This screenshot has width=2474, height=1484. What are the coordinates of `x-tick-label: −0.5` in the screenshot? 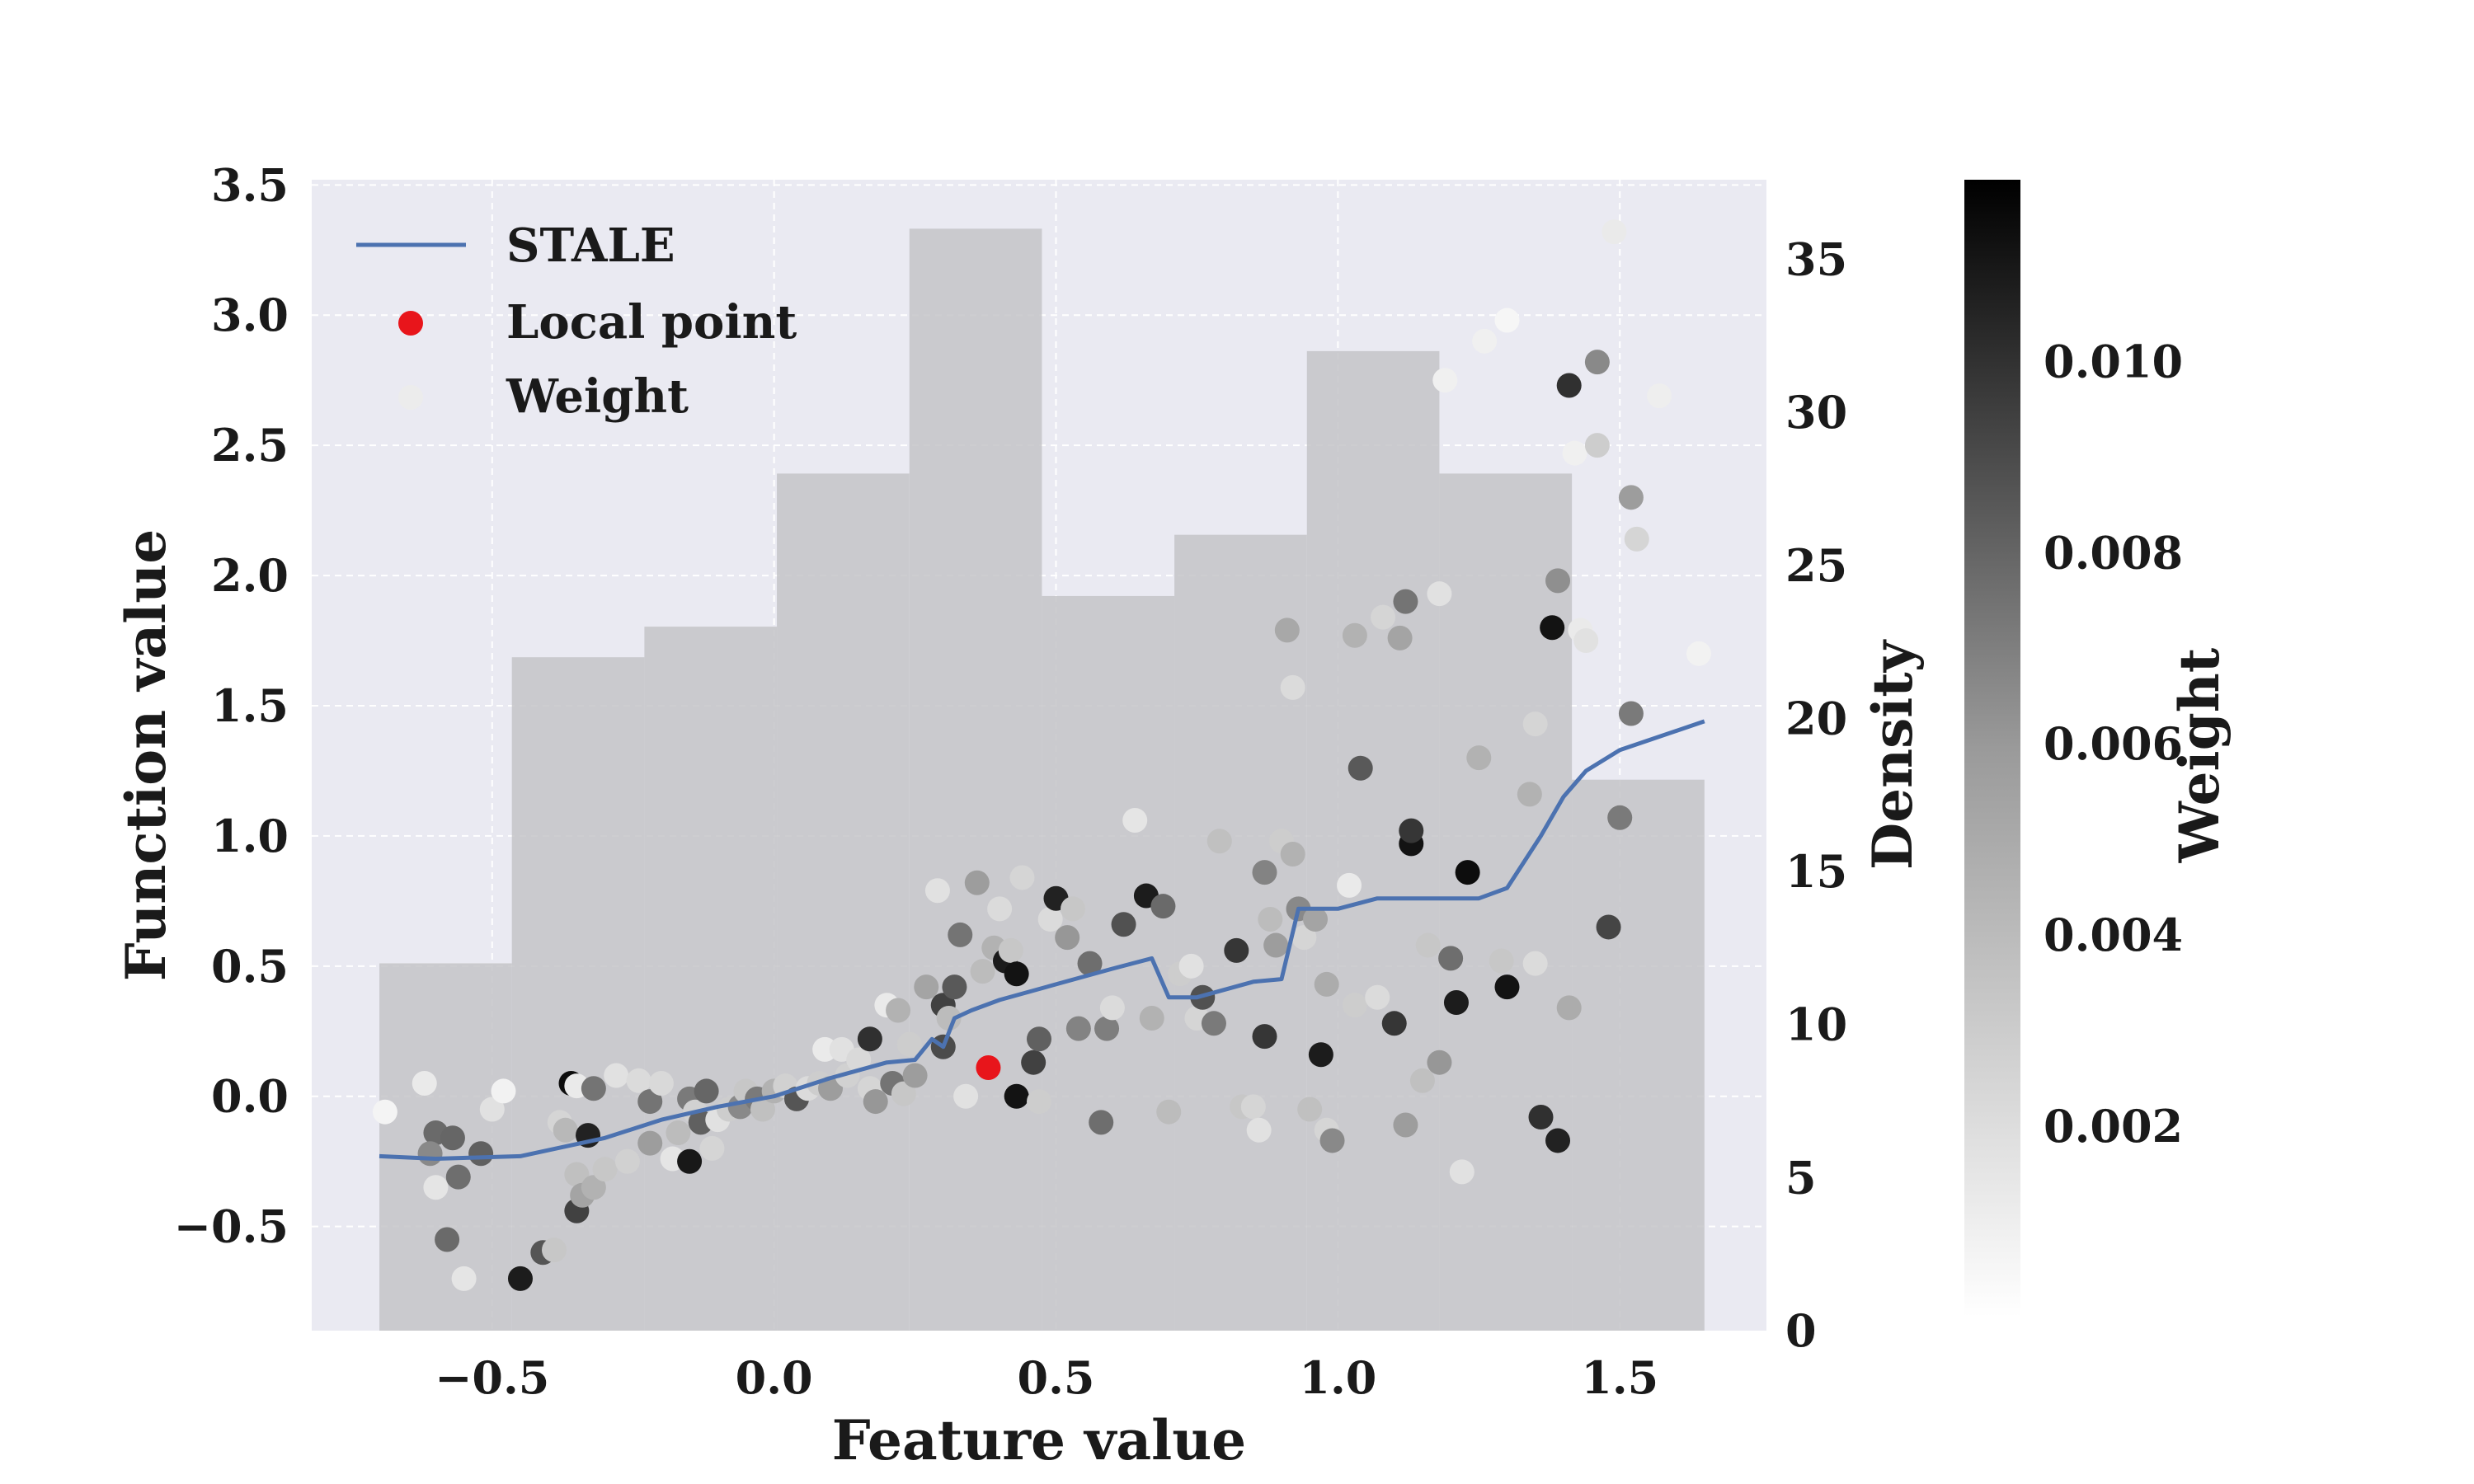 It's located at (492, 1377).